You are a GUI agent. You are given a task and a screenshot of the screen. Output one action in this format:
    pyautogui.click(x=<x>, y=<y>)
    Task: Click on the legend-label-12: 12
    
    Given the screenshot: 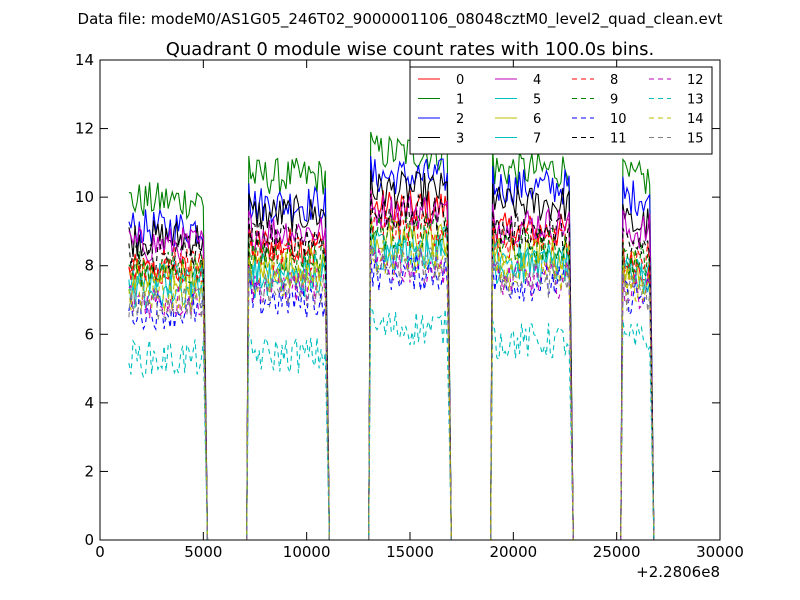 What is the action you would take?
    pyautogui.click(x=695, y=80)
    